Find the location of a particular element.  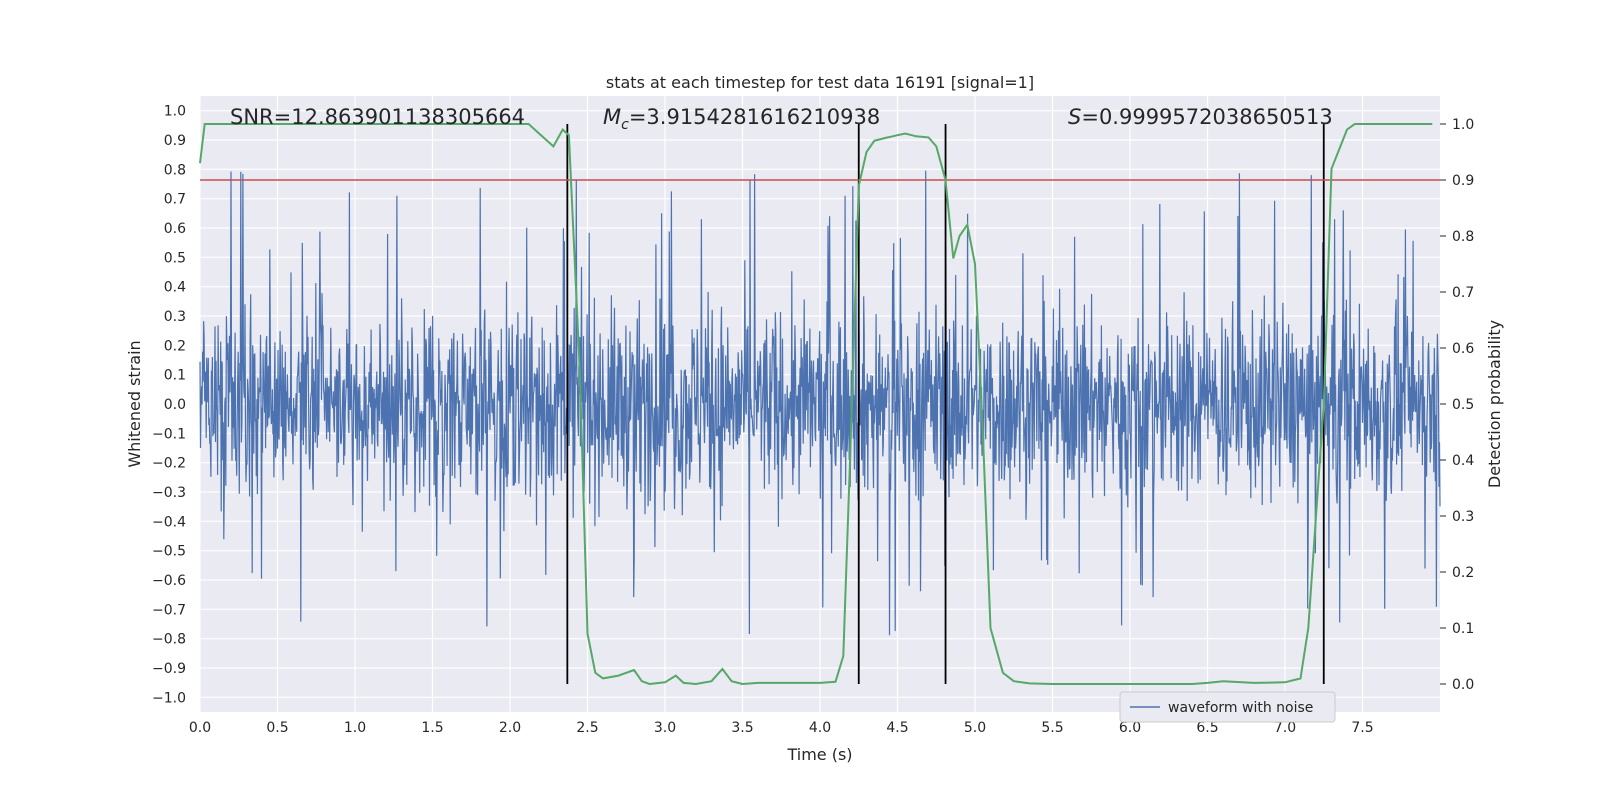

detection-stat-symbol: S is located at coordinates (1074, 117).